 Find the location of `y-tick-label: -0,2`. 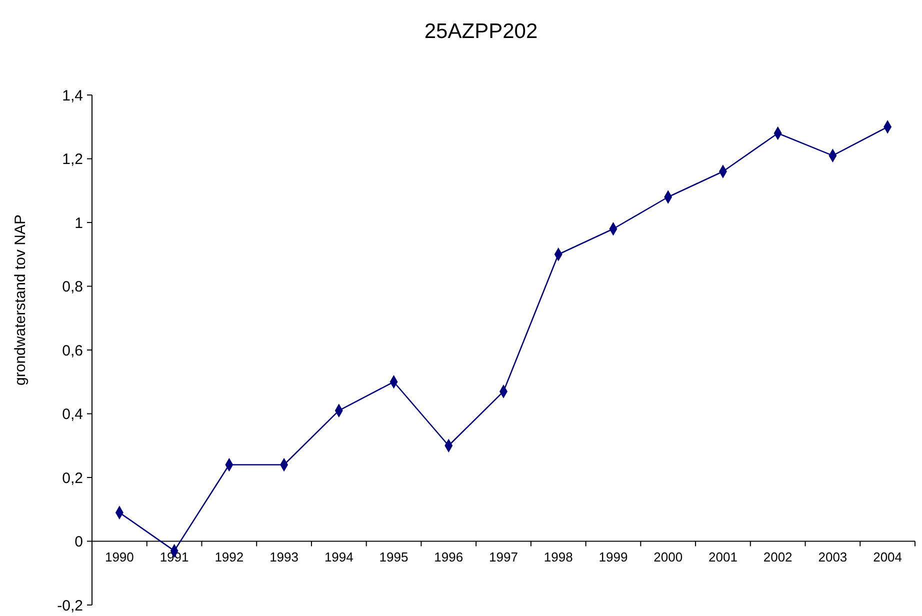

y-tick-label: -0,2 is located at coordinates (70, 605).